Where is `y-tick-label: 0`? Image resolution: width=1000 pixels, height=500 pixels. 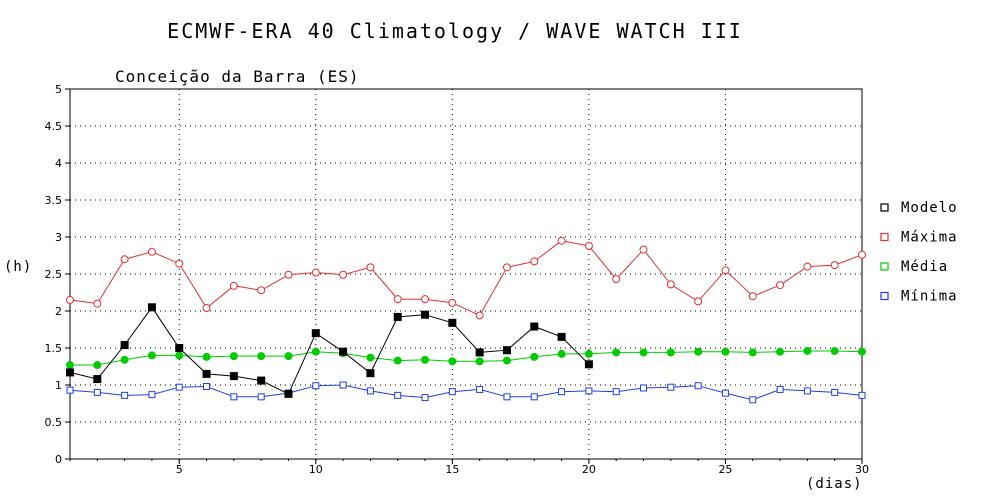 y-tick-label: 0 is located at coordinates (58, 459).